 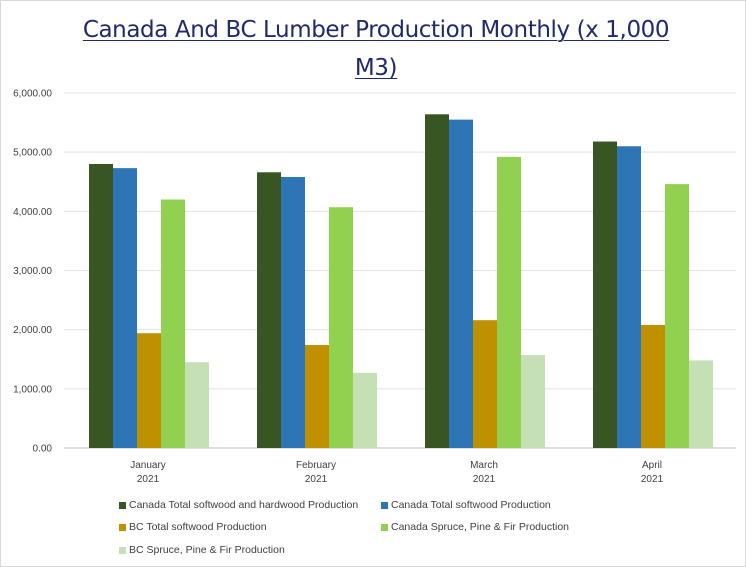 I want to click on legend-label: Canada Total softwood Production, so click(x=471, y=505).